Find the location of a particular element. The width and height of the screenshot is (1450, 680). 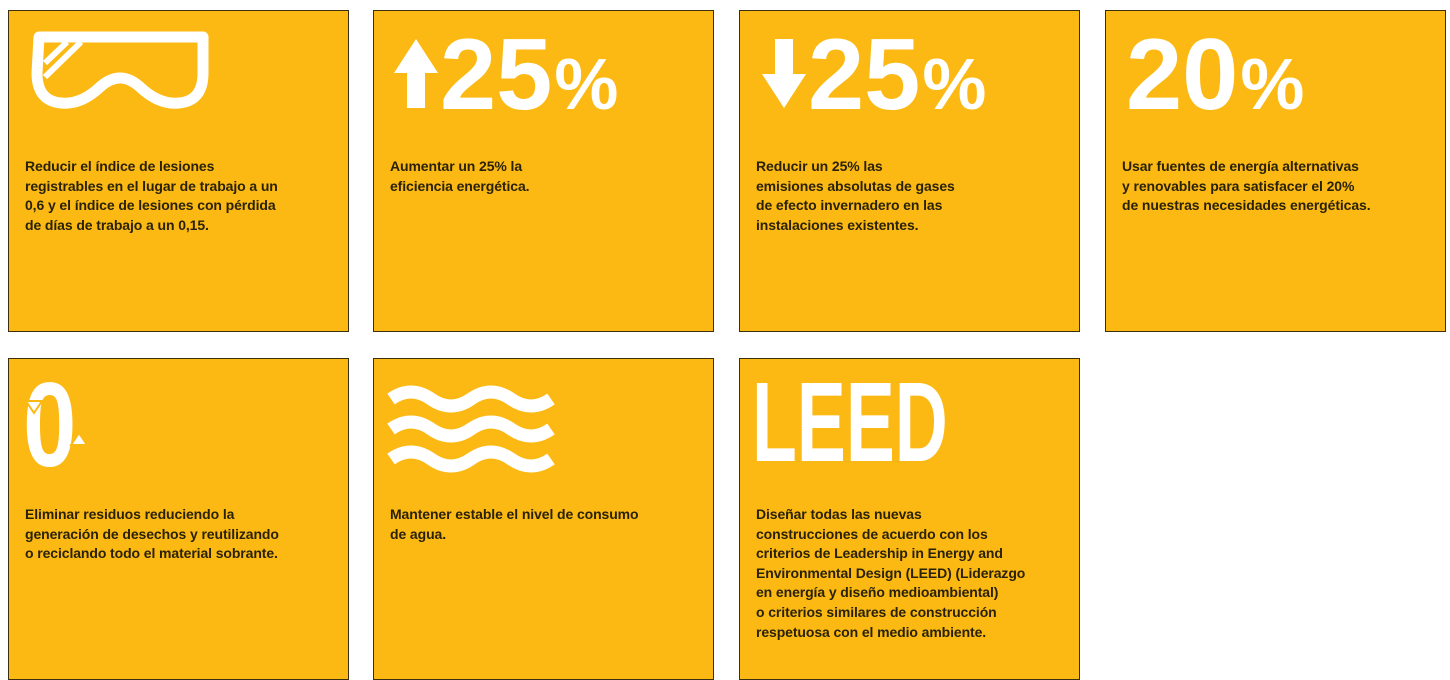

big-number: 0 is located at coordinates (49, 426).